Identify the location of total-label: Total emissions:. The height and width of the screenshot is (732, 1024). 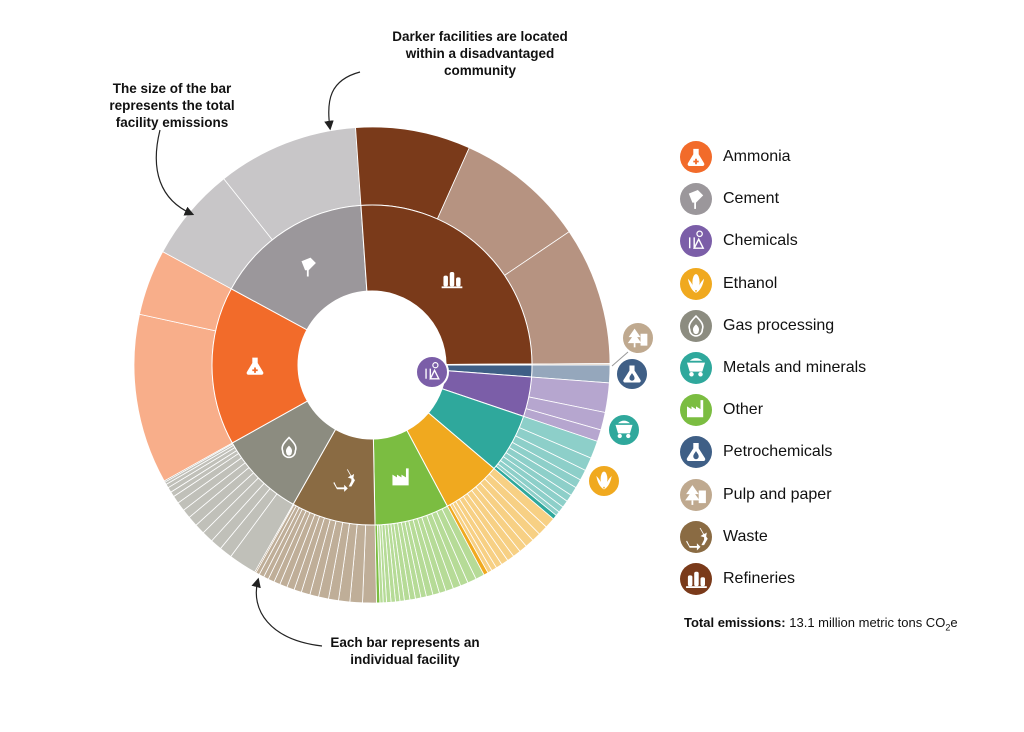
(735, 622).